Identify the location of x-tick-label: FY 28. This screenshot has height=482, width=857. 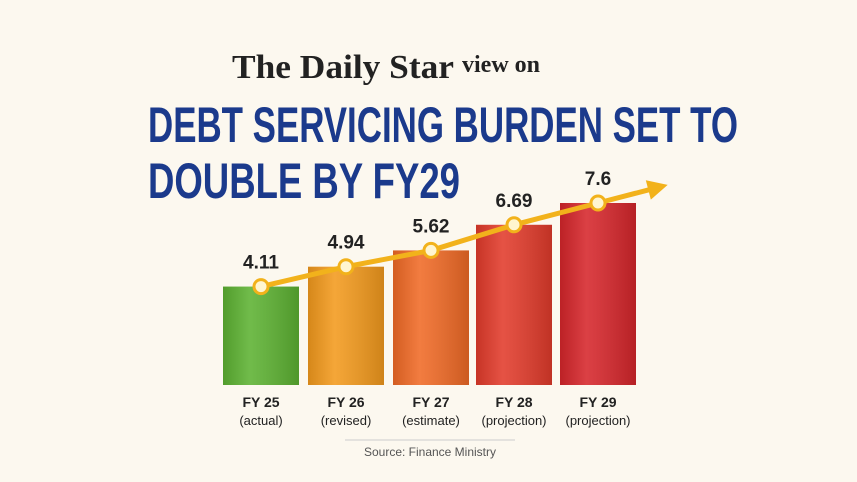
(513, 402).